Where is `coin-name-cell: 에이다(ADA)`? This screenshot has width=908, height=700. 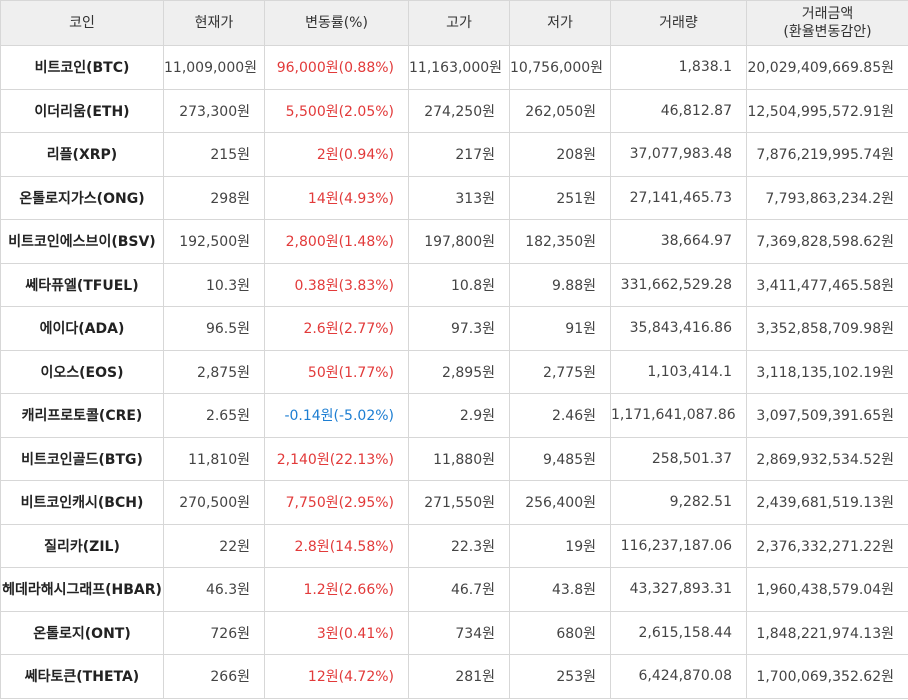
coin-name-cell: 에이다(ADA) is located at coordinates (82, 328).